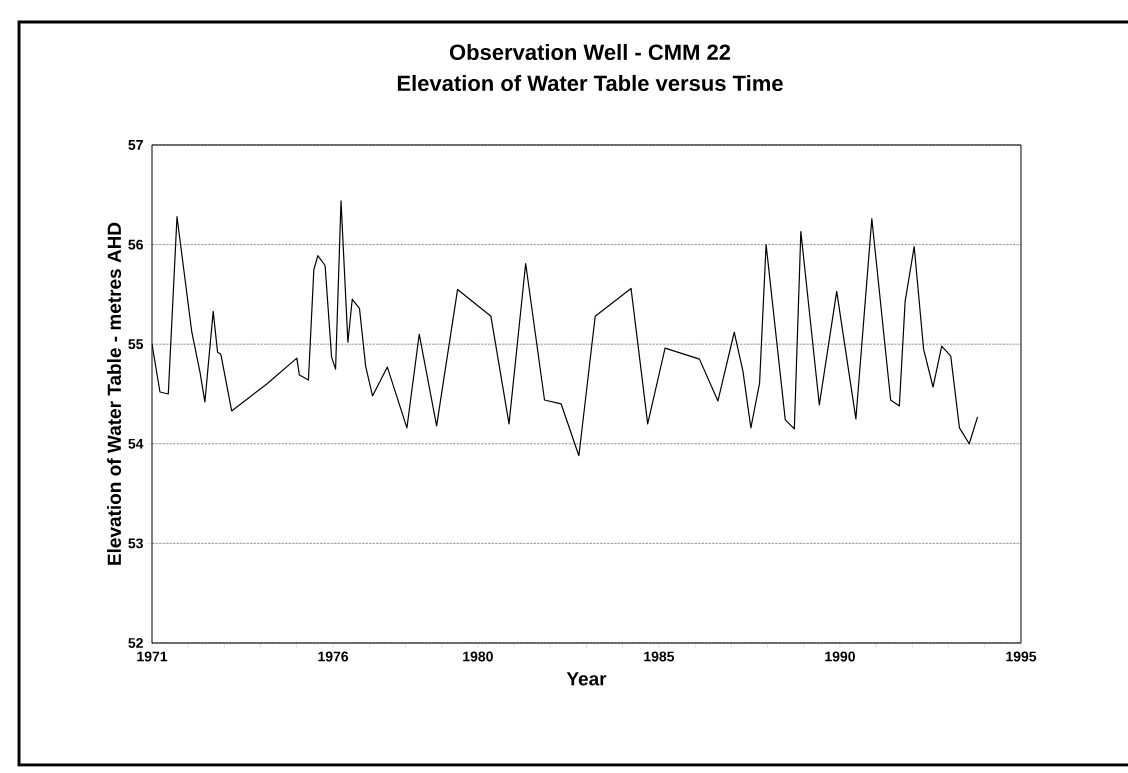 The height and width of the screenshot is (773, 1128). Describe the element at coordinates (590, 83) in the screenshot. I see `chart-subtitle: Elevation of Water Table versus Time` at that location.